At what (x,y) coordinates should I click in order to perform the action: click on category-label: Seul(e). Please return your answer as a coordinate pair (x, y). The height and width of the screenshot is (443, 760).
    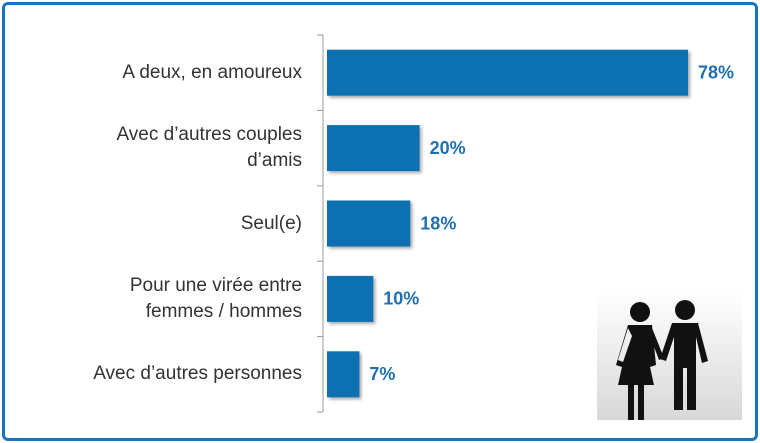
    Looking at the image, I should click on (271, 223).